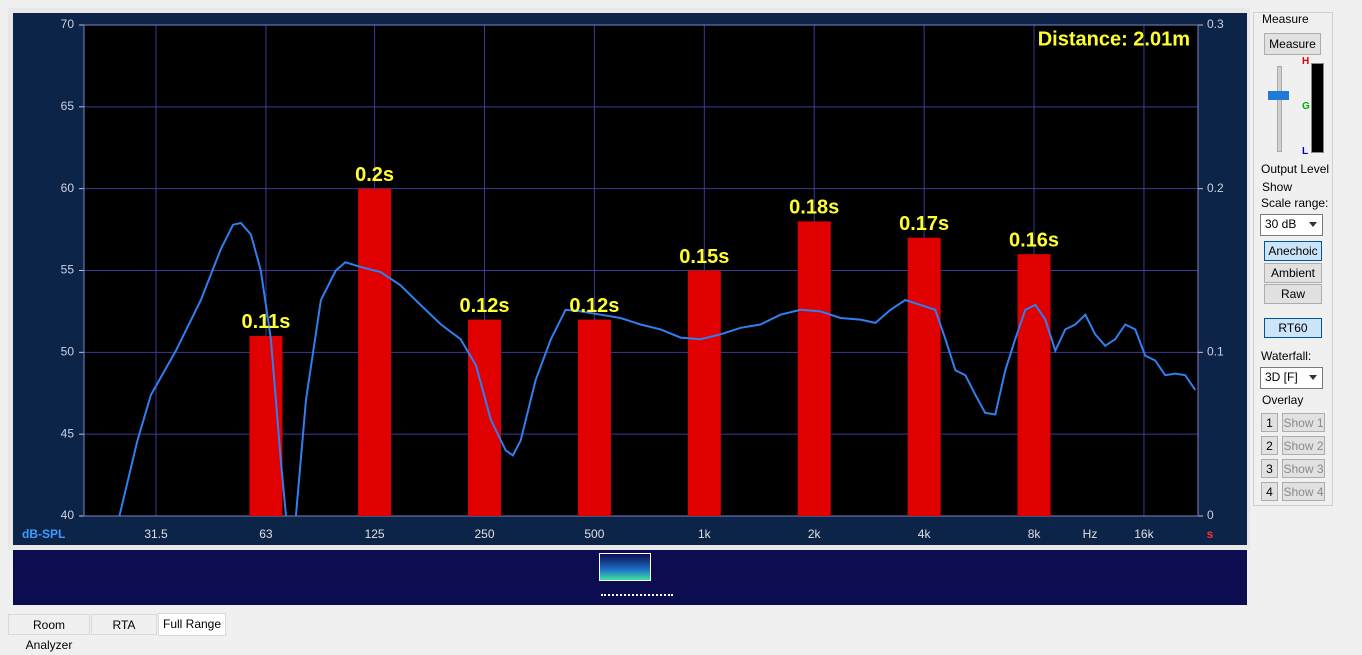  What do you see at coordinates (156, 534) in the screenshot?
I see `x-tick-label: 31.5` at bounding box center [156, 534].